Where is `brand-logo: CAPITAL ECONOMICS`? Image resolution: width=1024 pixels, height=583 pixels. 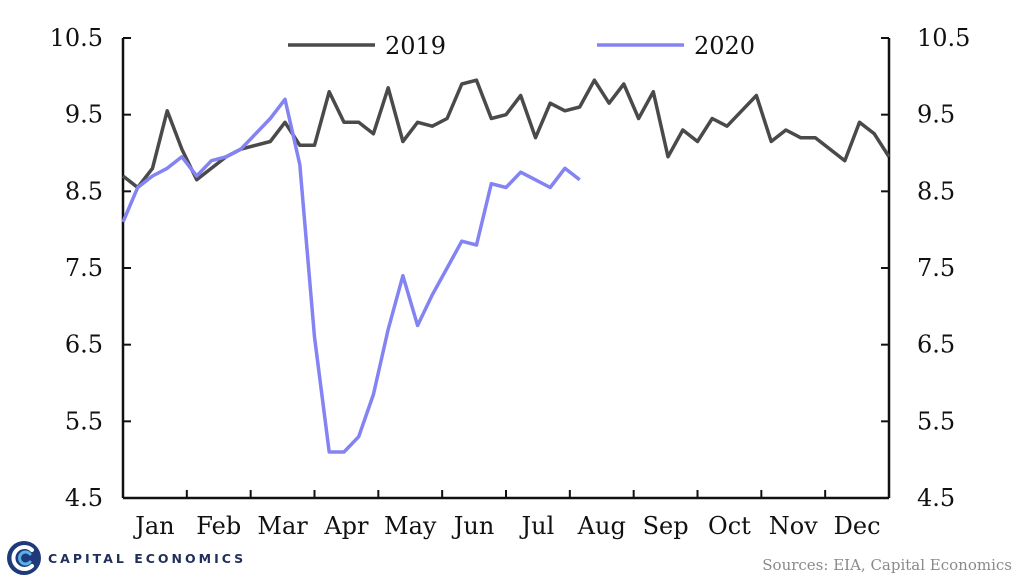
brand-logo: CAPITAL ECONOMICS is located at coordinates (125, 558).